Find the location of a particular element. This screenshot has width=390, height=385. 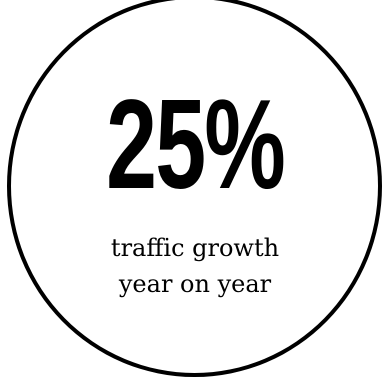

stat-caption-line-2: year on year is located at coordinates (195, 284).